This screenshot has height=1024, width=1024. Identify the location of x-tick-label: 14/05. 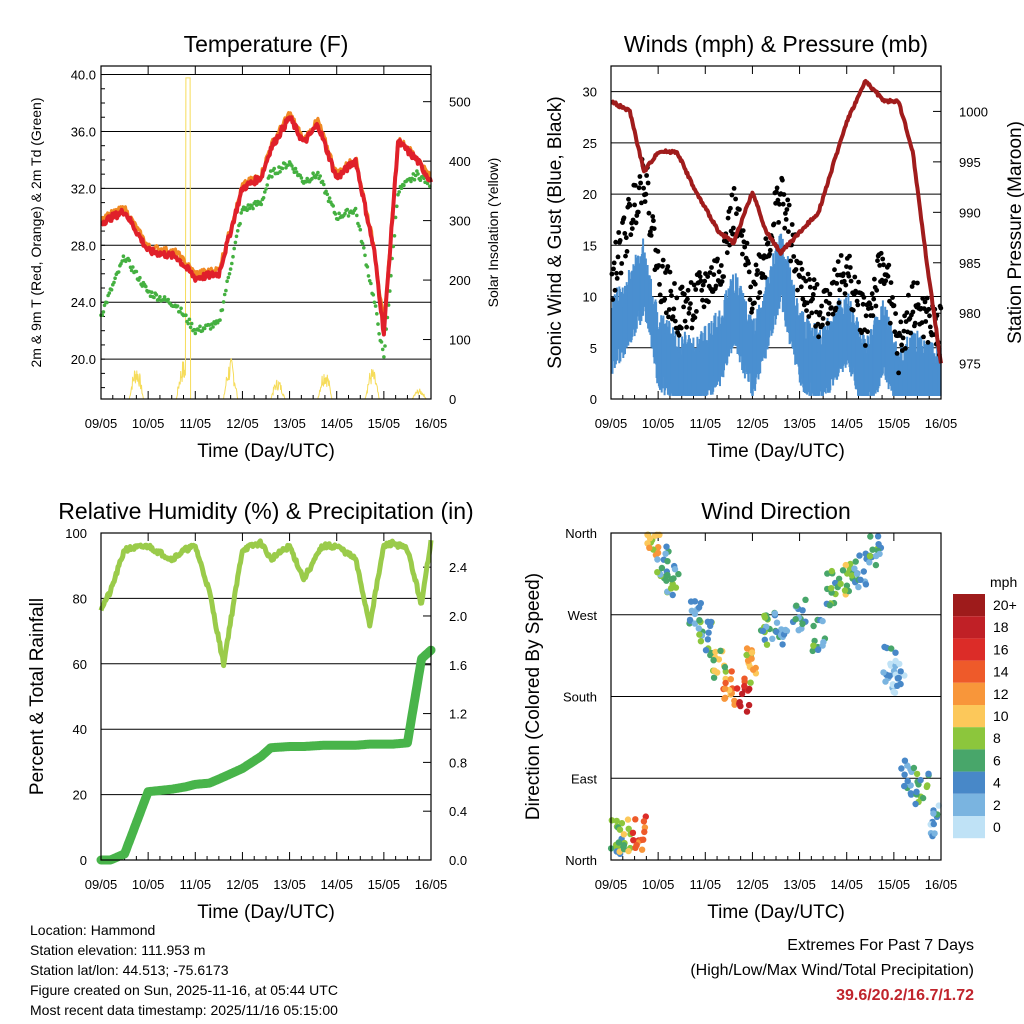
(846, 884).